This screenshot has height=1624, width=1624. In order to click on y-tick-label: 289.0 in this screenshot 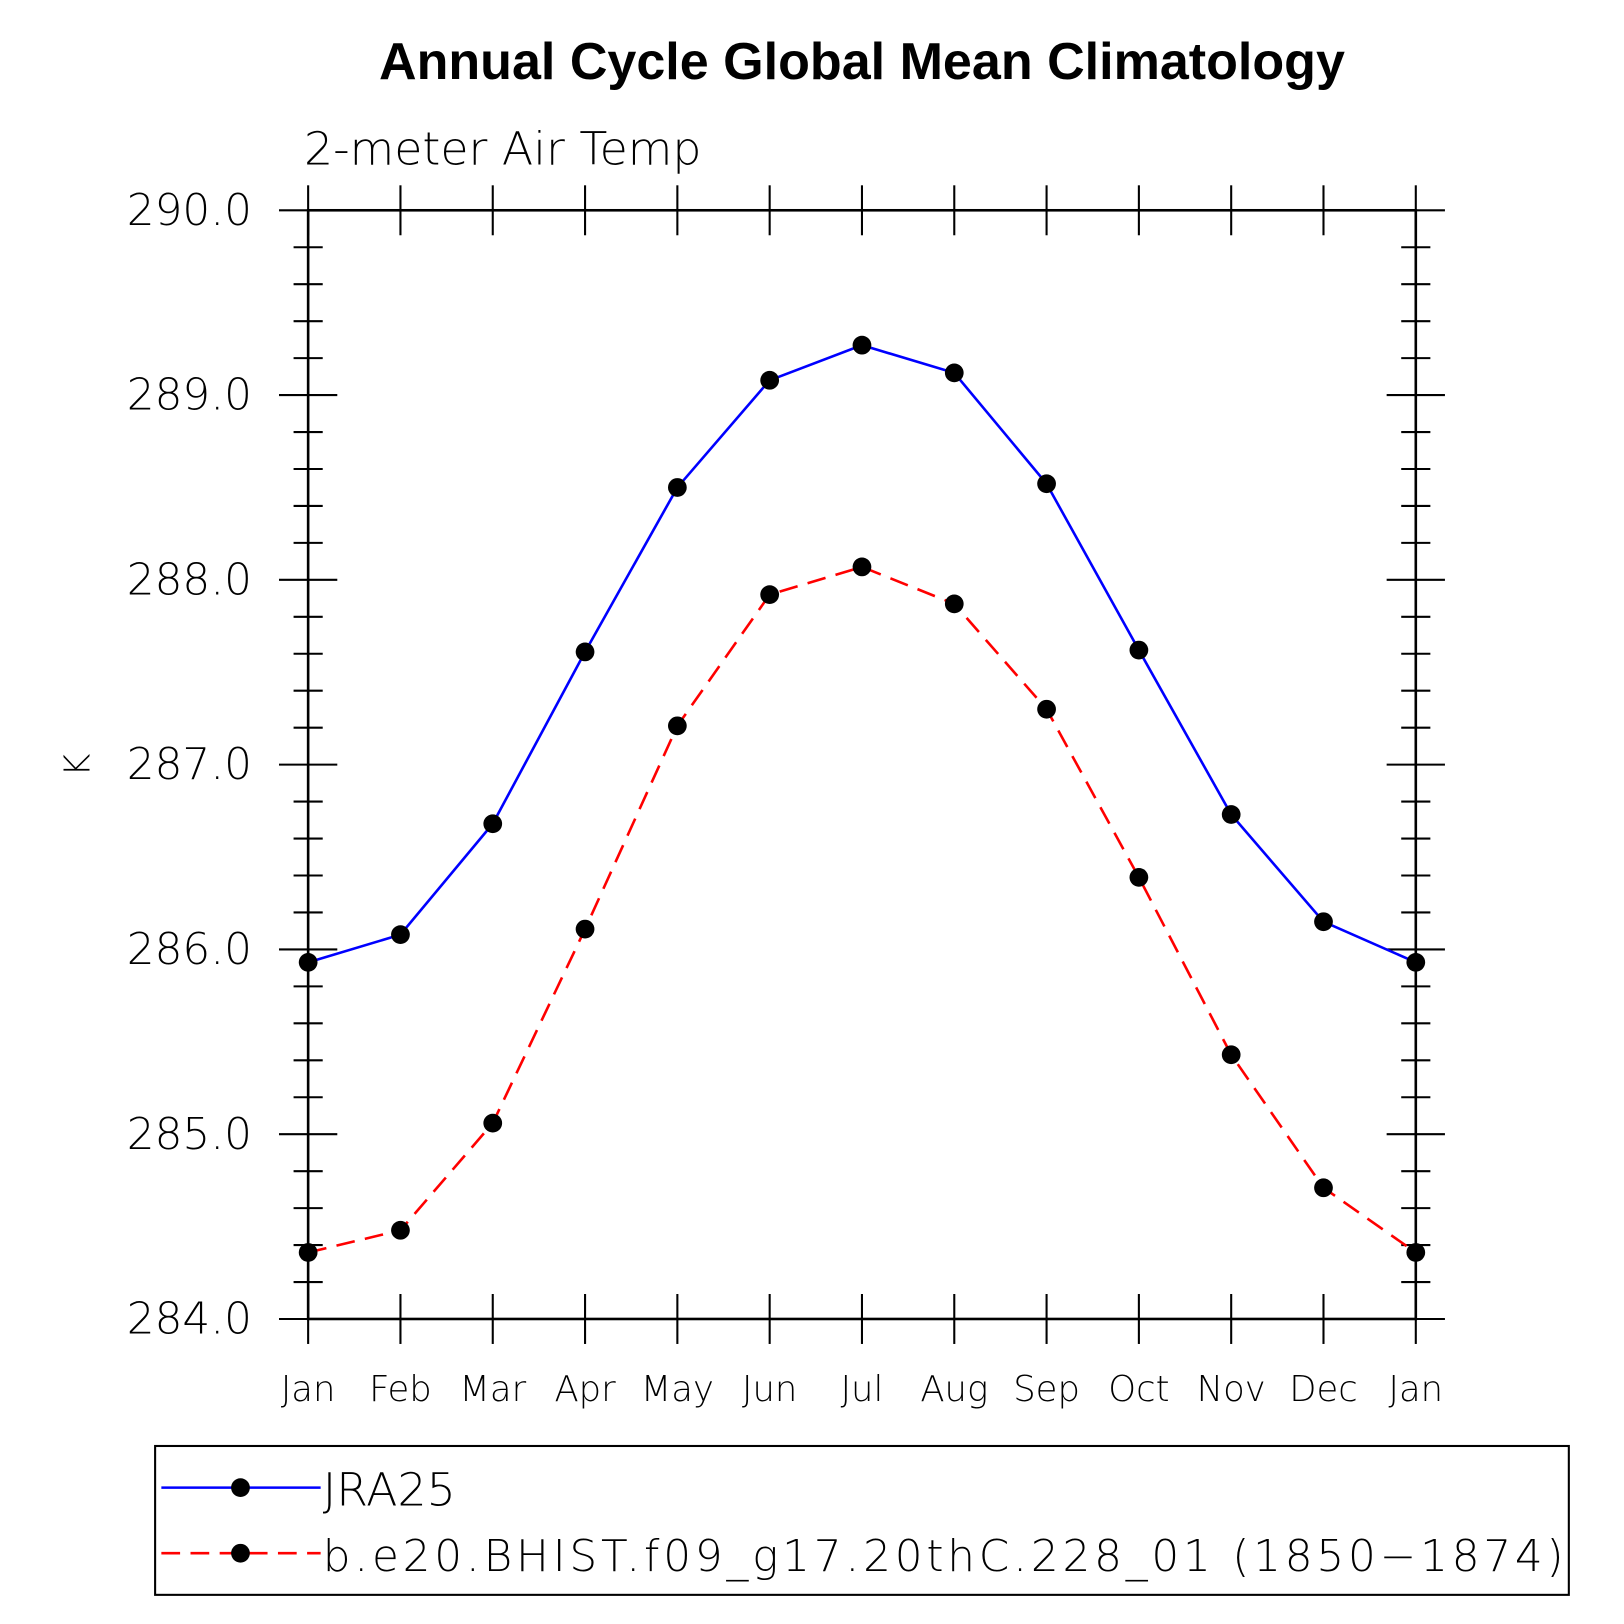, I will do `click(189, 395)`.